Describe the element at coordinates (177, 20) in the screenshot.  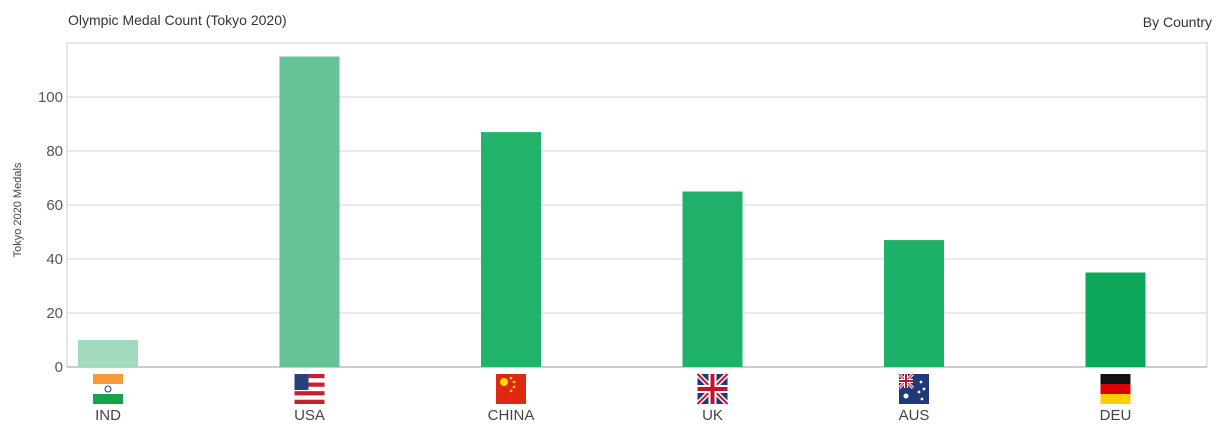
I see `chart-title: Olympic Medal Count (Tokyo 2020)` at that location.